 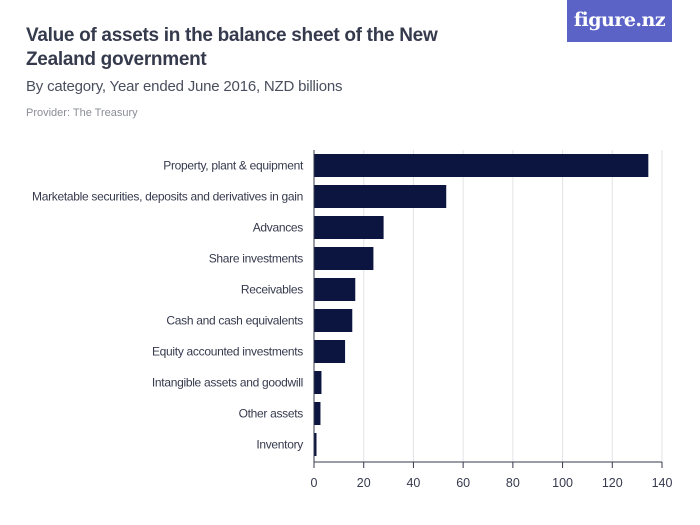 What do you see at coordinates (233, 166) in the screenshot?
I see `category-label: Property, plant & equipment` at bounding box center [233, 166].